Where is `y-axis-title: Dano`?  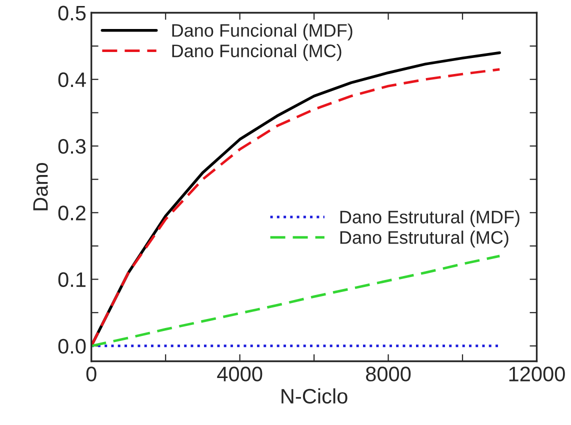 y-axis-title: Dano is located at coordinates (40, 186).